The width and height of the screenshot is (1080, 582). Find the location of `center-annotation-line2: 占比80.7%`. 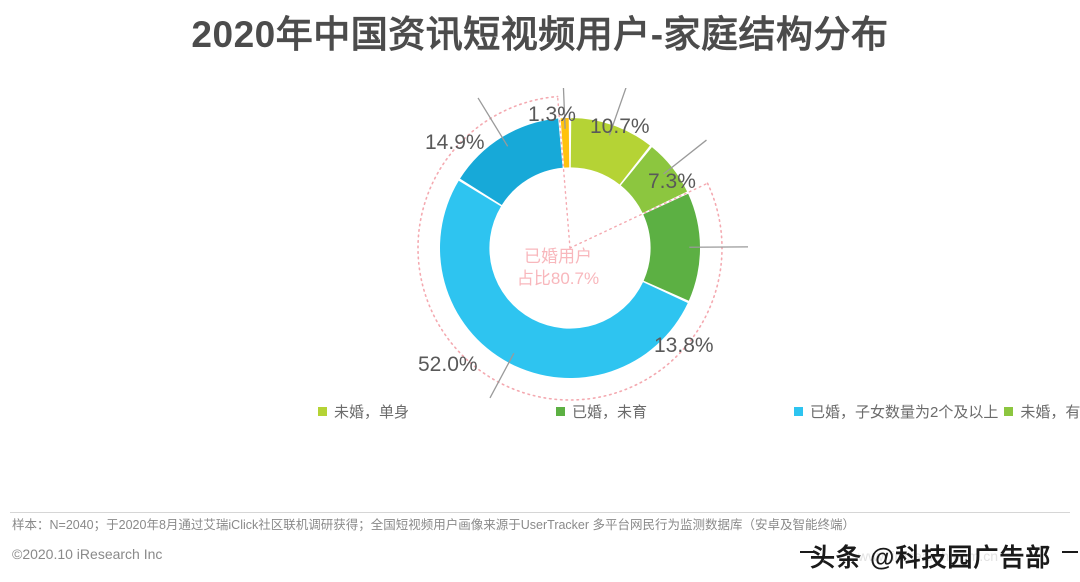

center-annotation-line2: 占比80.7% is located at coordinates (558, 278).